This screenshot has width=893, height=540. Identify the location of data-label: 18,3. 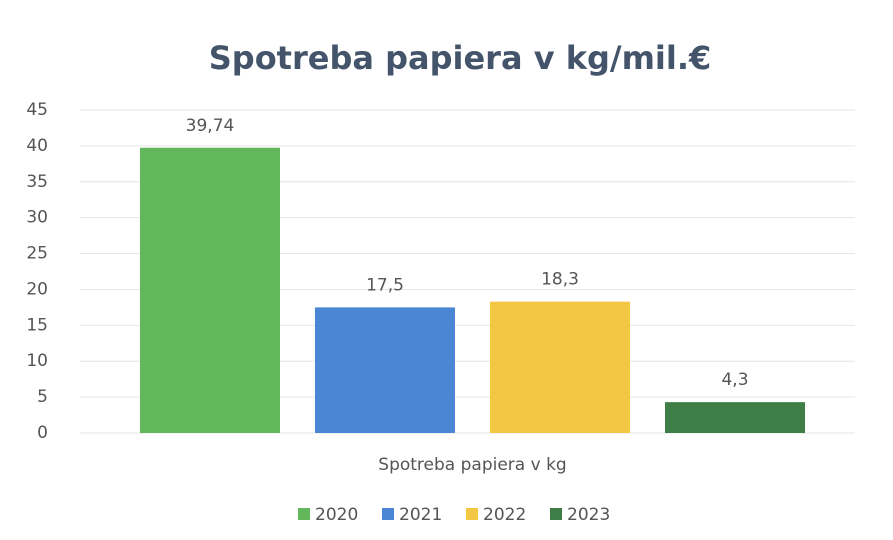
(560, 280).